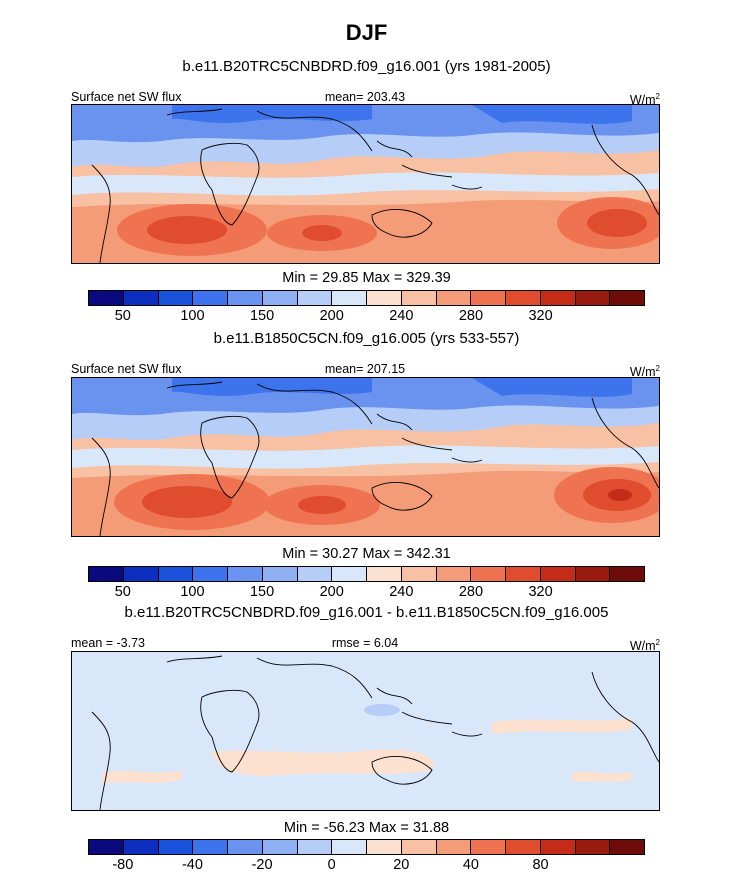 Image resolution: width=733 pixels, height=883 pixels. I want to click on colorbar-tick-label: -20, so click(262, 865).